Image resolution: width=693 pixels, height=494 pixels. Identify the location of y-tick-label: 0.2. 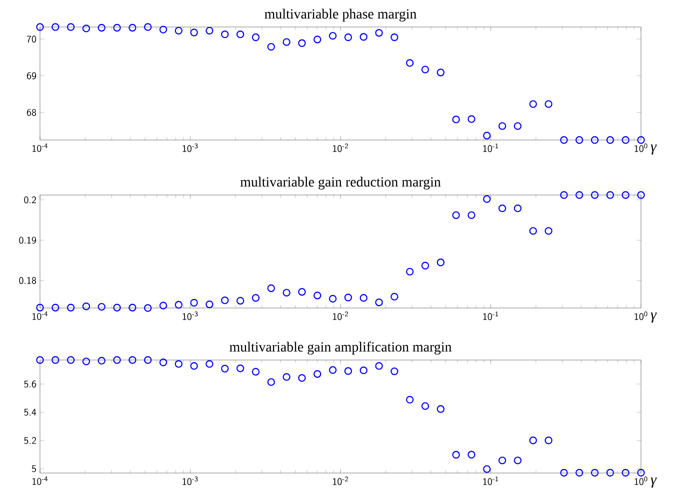
(30, 200).